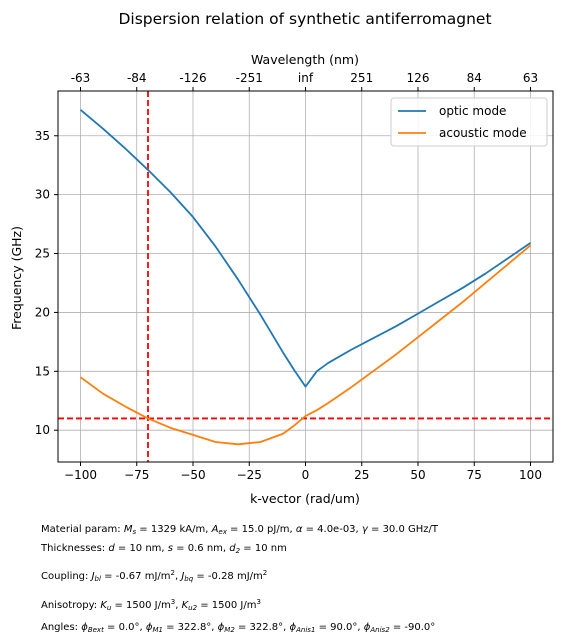 The width and height of the screenshot is (571, 641). What do you see at coordinates (305, 59) in the screenshot?
I see `top-axis-label: Wavelength (nm)` at bounding box center [305, 59].